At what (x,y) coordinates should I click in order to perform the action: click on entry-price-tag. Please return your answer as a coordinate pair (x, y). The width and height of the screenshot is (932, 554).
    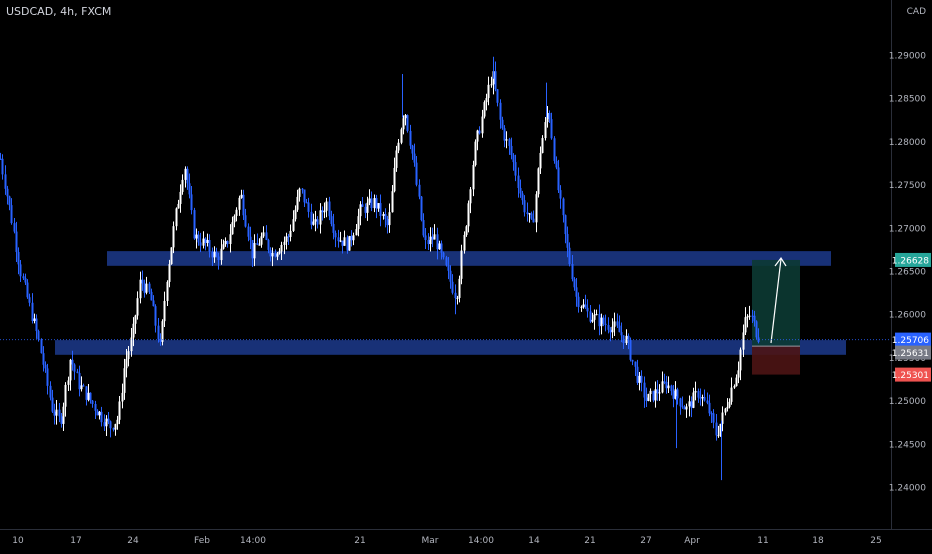
    Looking at the image, I should click on (913, 352).